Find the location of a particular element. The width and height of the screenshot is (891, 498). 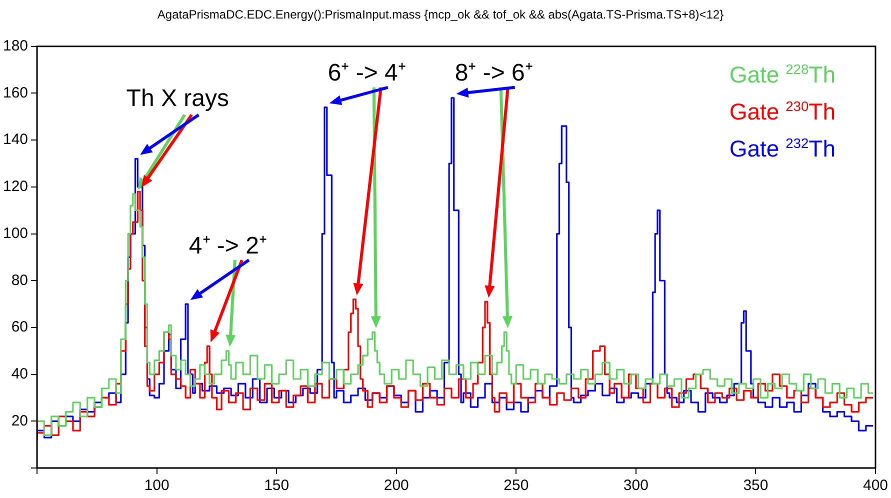

text: Gate $^{228}$Th is located at coordinates (782, 75).